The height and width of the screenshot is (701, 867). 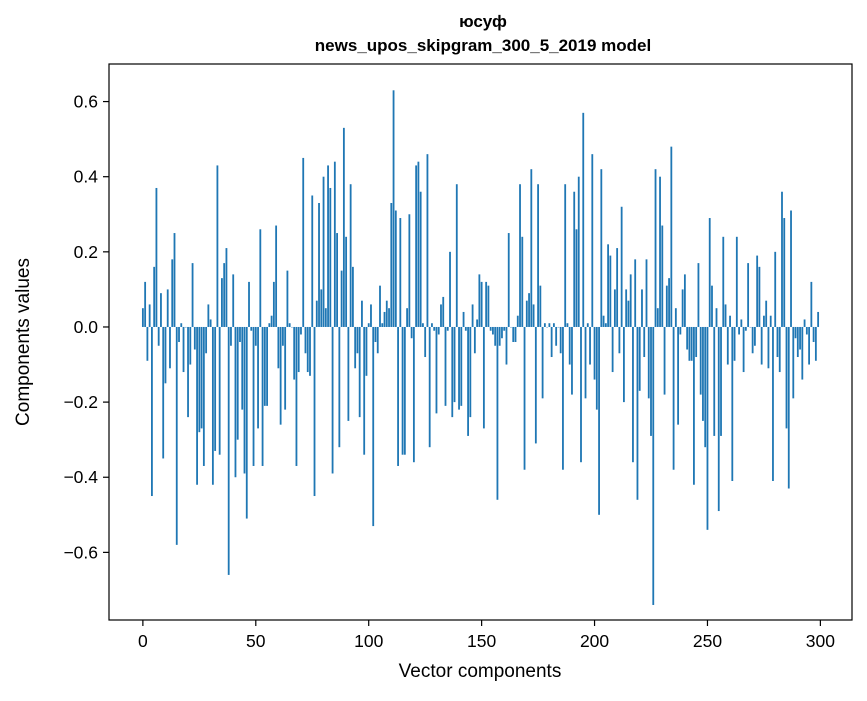 What do you see at coordinates (143, 641) in the screenshot?
I see `x-tick-label-0: 0` at bounding box center [143, 641].